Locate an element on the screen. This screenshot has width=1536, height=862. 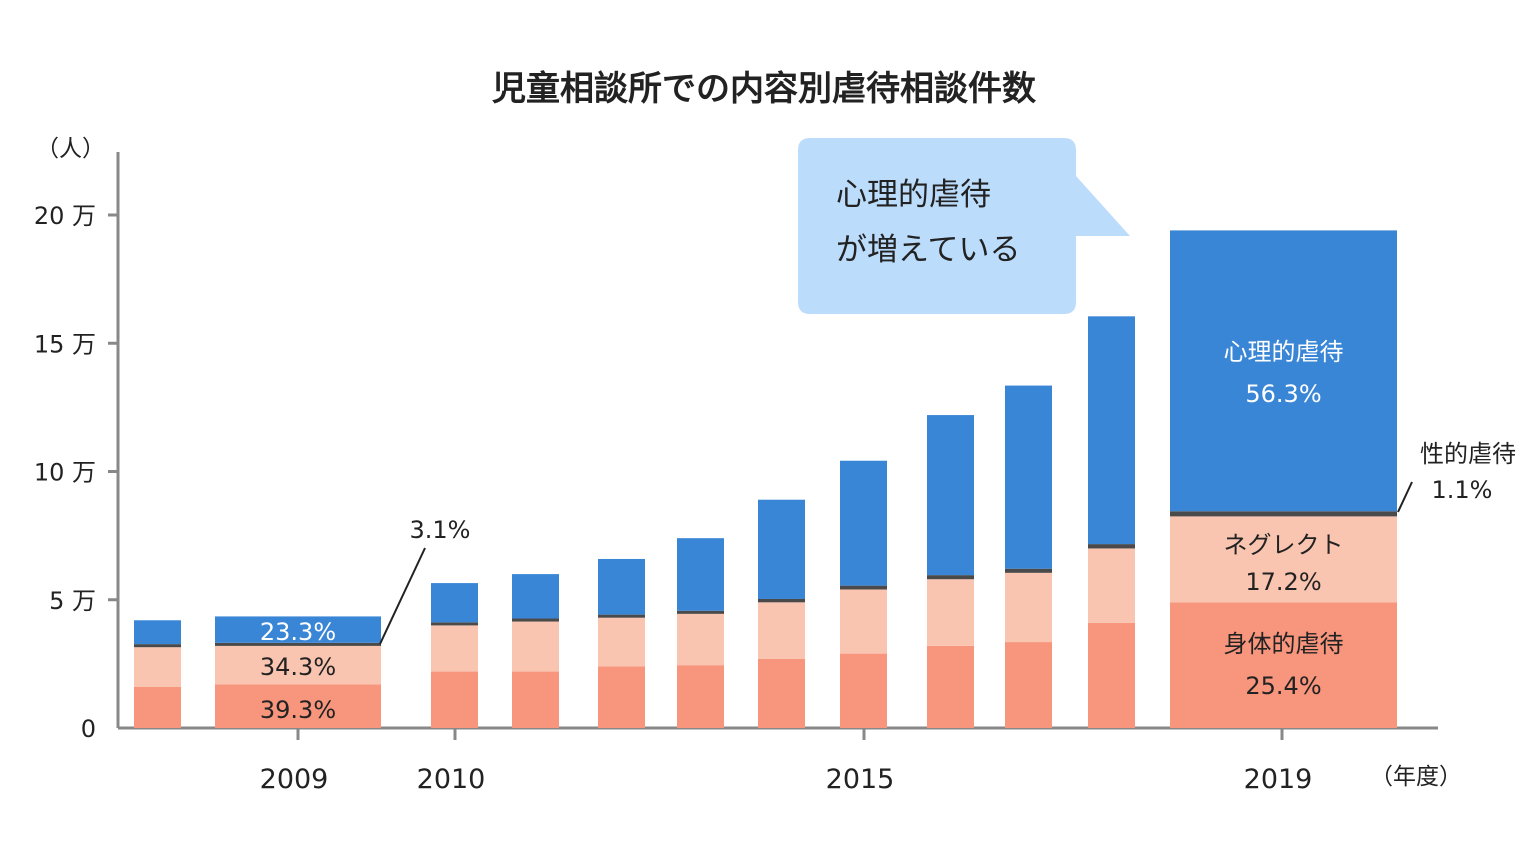
segment-percent-label: 56.3% is located at coordinates (1283, 394).